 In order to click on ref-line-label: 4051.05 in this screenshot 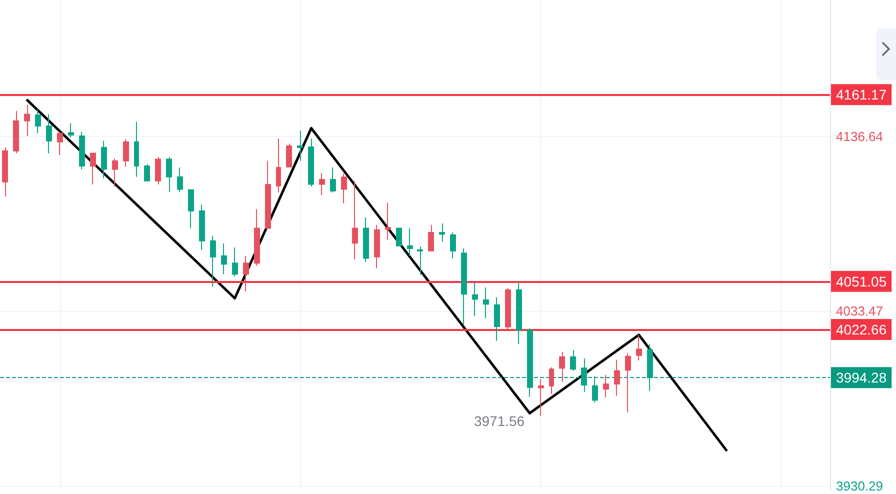, I will do `click(861, 281)`.